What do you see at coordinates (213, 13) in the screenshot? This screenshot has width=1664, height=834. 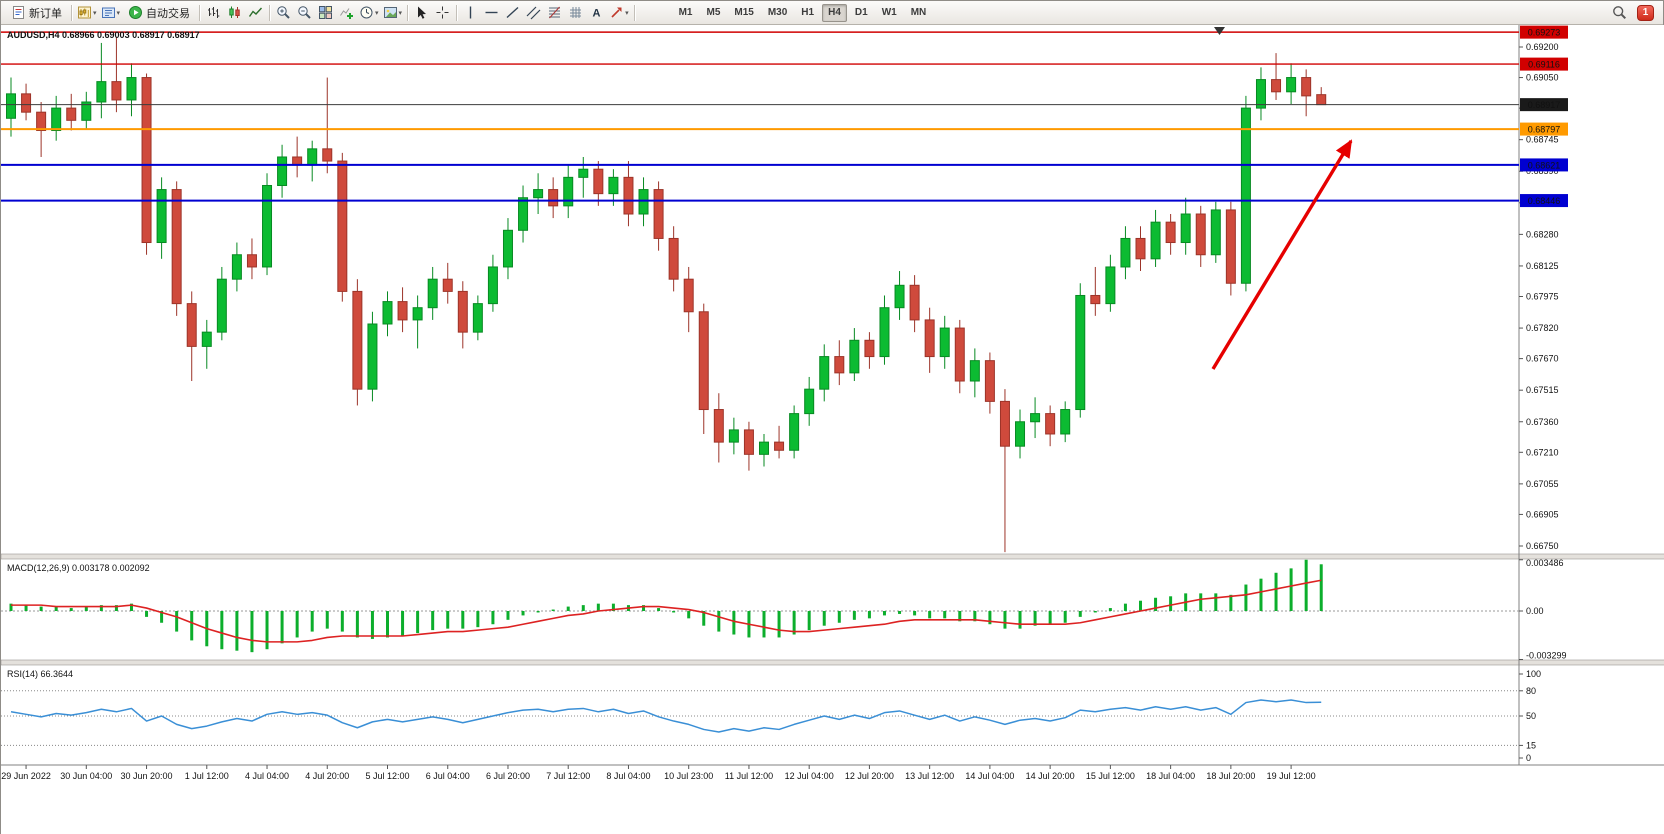 I see `bar-chart-button` at bounding box center [213, 13].